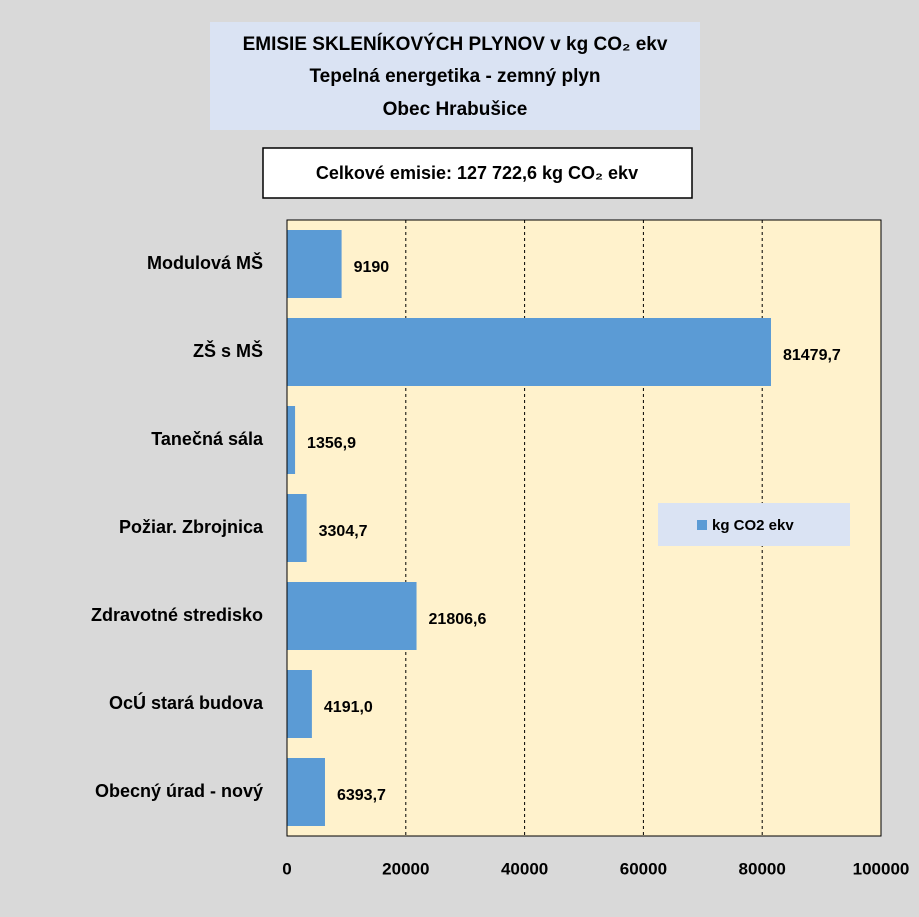  I want to click on x-tick-label: 20000, so click(405, 868).